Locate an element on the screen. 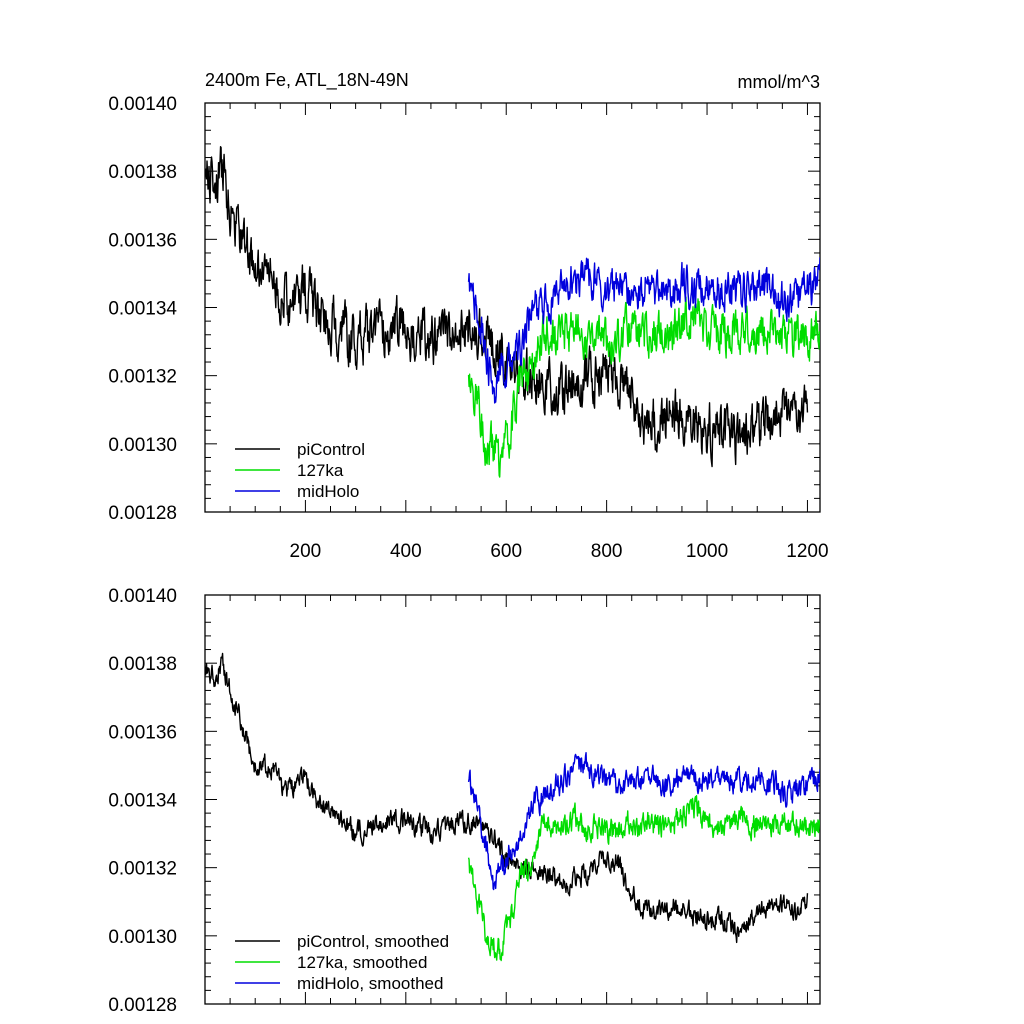 This screenshot has width=1024, height=1024. units-label: mmol/m^3 is located at coordinates (779, 82).